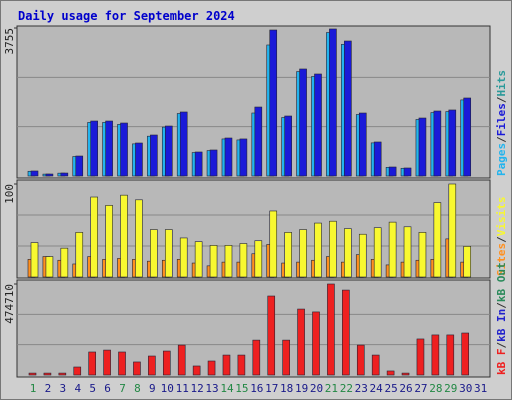  I want to click on x-tick-label: 6, so click(107, 388).